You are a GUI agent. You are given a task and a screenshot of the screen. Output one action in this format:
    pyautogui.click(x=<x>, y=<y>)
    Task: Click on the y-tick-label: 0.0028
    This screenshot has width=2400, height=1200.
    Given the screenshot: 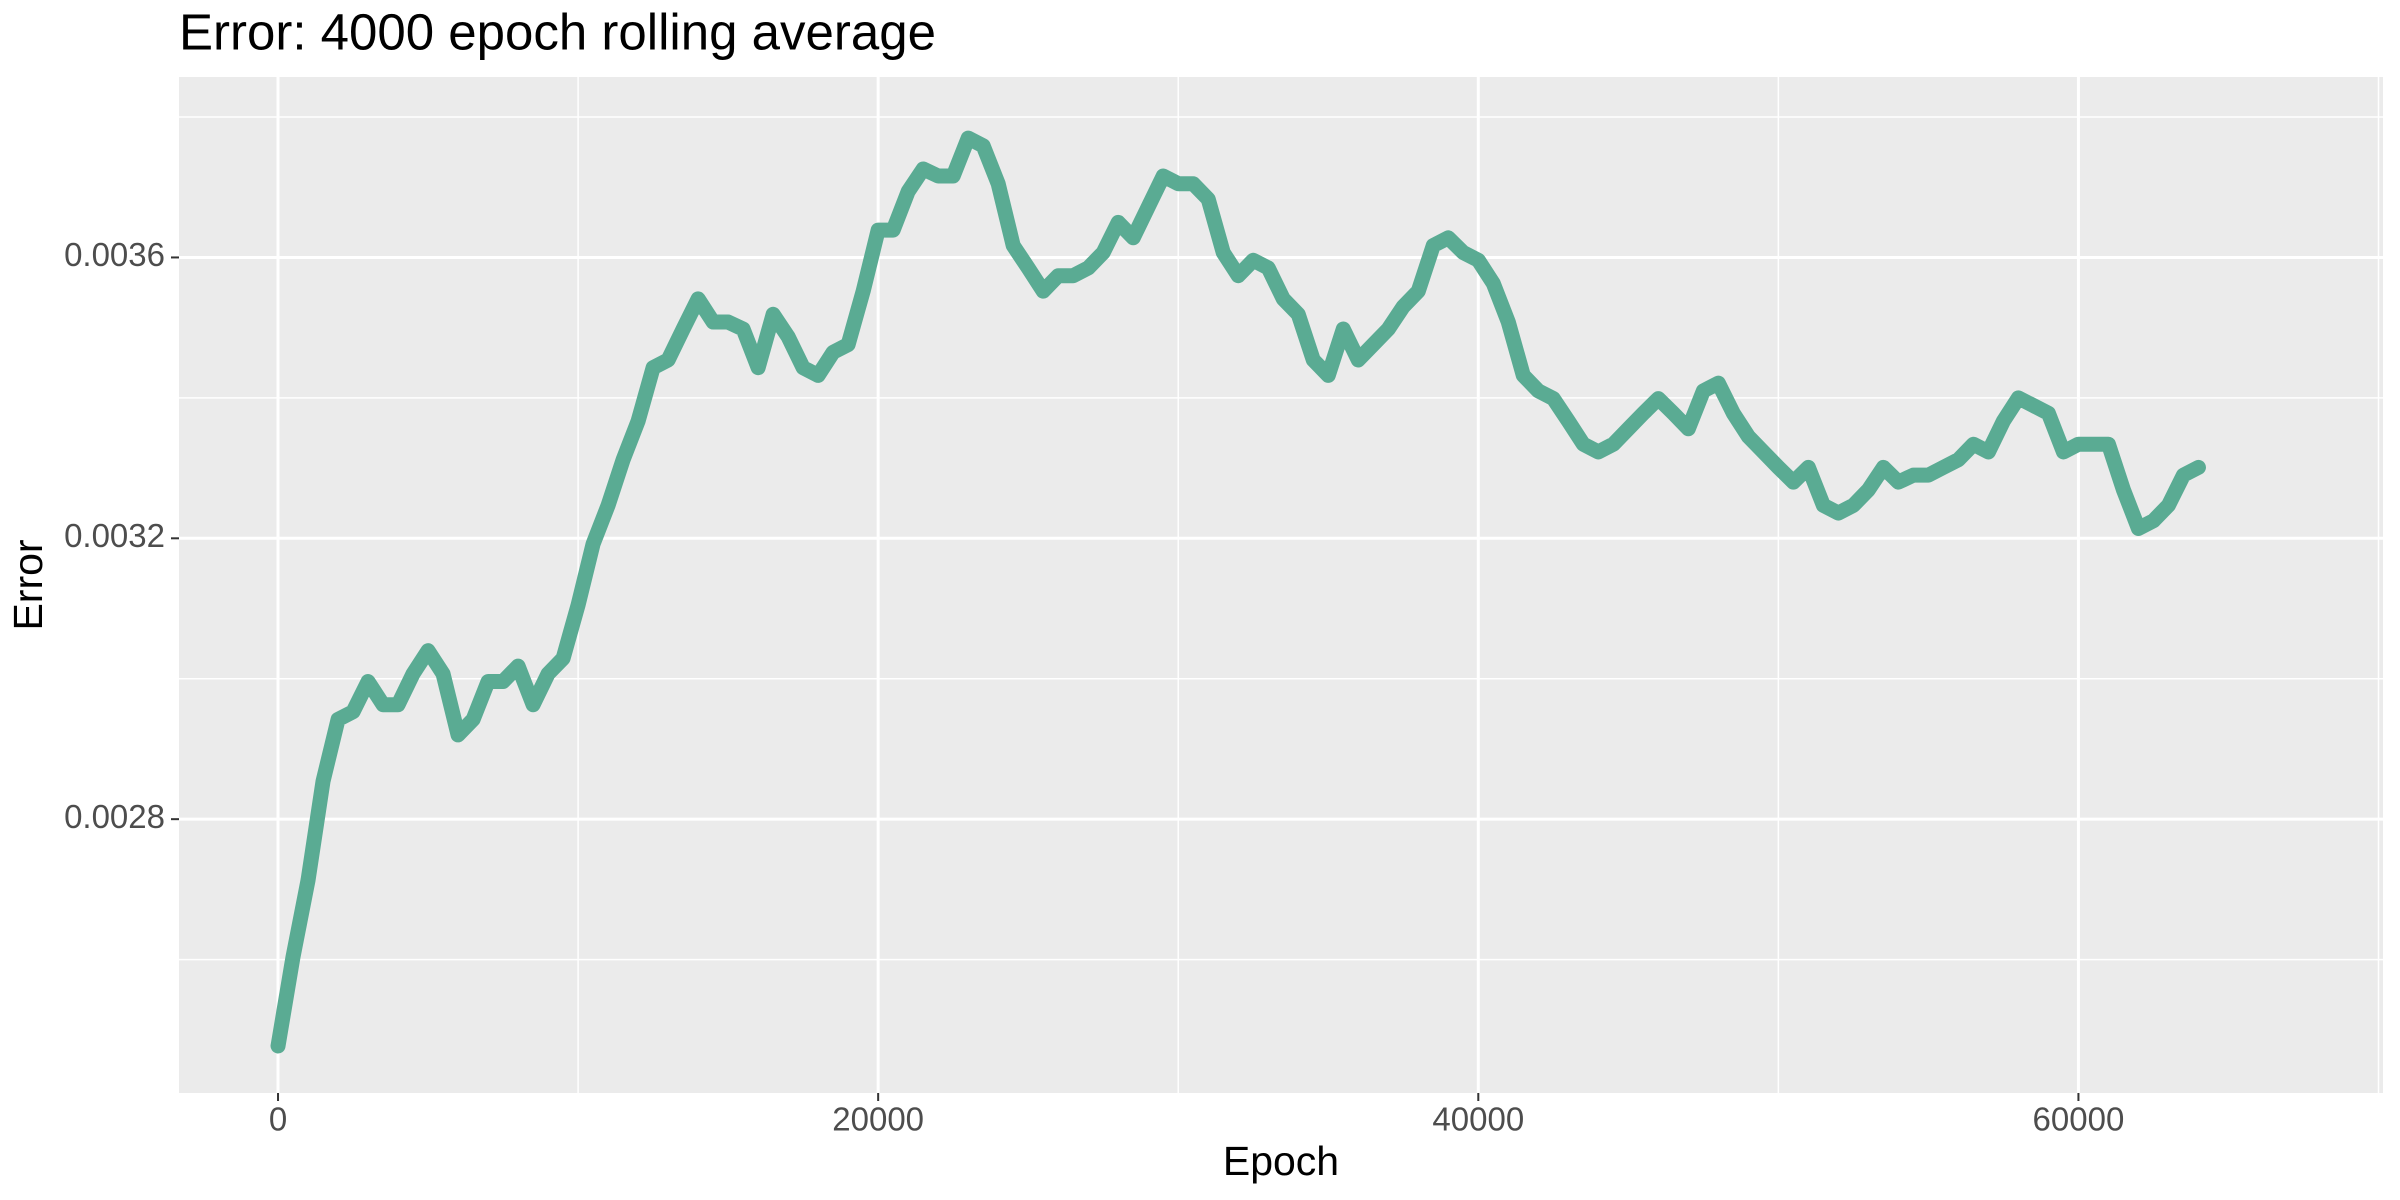 What is the action you would take?
    pyautogui.click(x=114, y=816)
    